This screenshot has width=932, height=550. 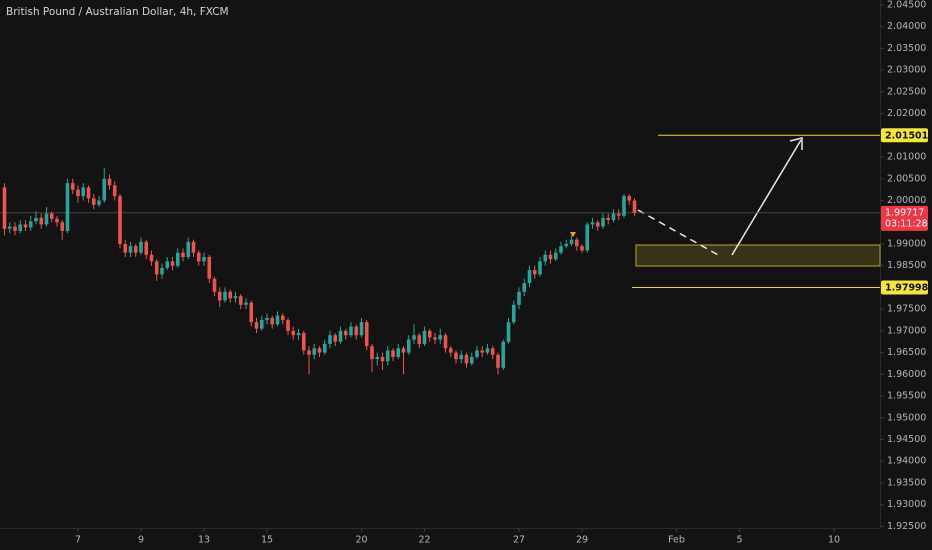 What do you see at coordinates (906, 482) in the screenshot?
I see `y-tick-label: 1.93500` at bounding box center [906, 482].